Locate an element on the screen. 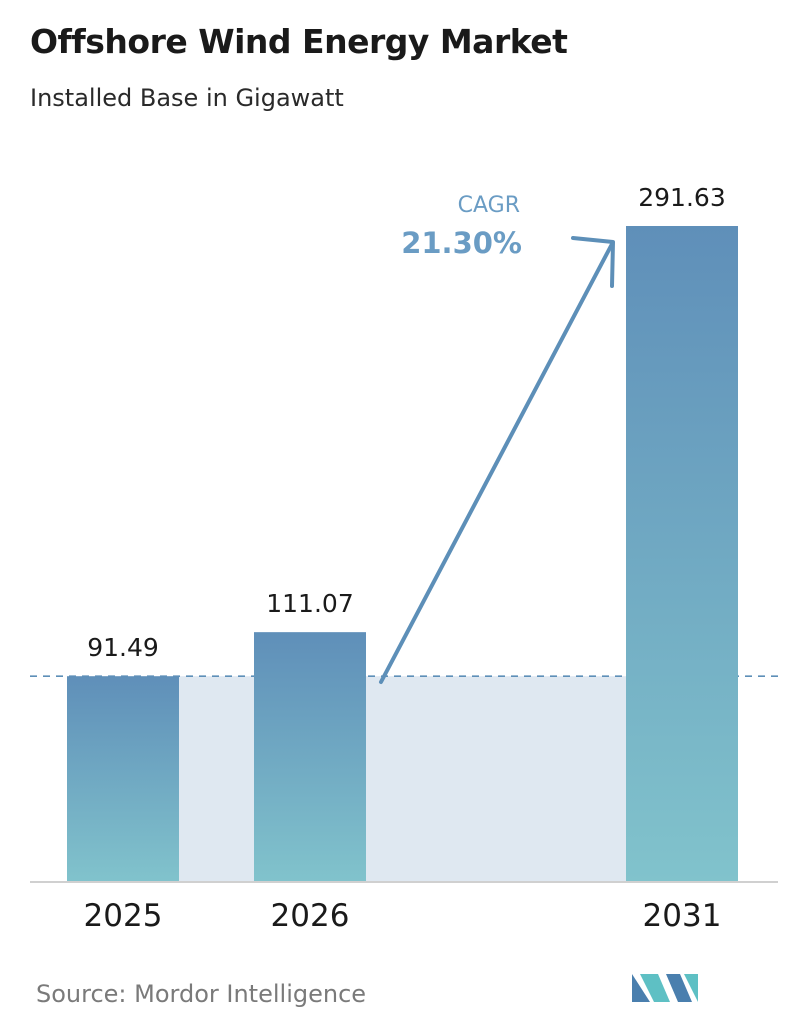 The height and width of the screenshot is (1034, 796). chart-title: Offshore Wind Energy Market is located at coordinates (299, 41).